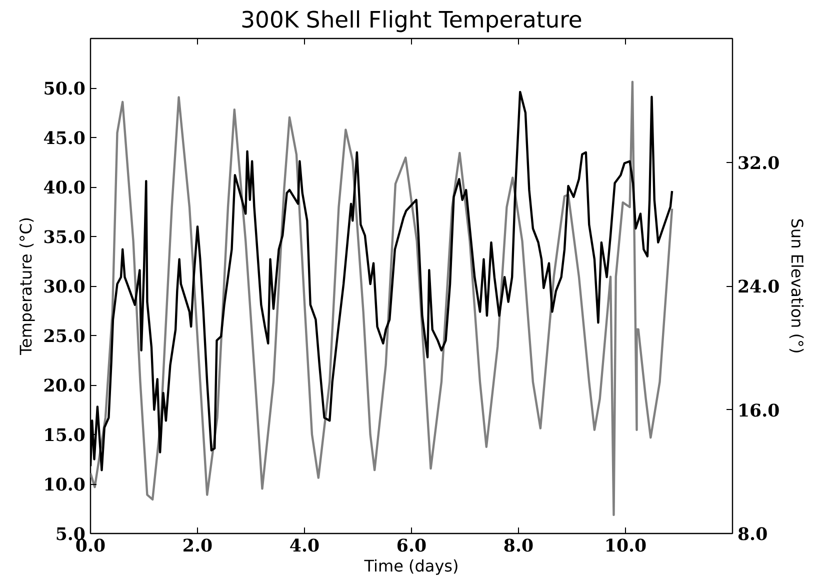 The width and height of the screenshot is (814, 581). I want to click on y-axis-title: Temperature (°C), so click(26, 286).